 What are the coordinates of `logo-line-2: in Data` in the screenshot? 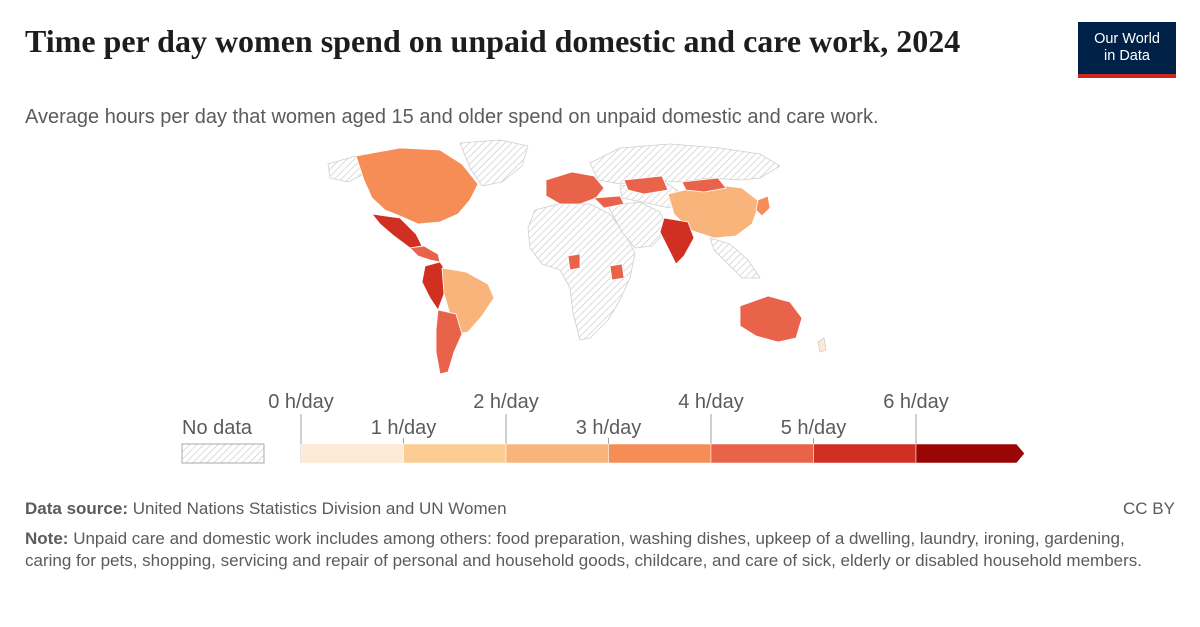 It's located at (1127, 56).